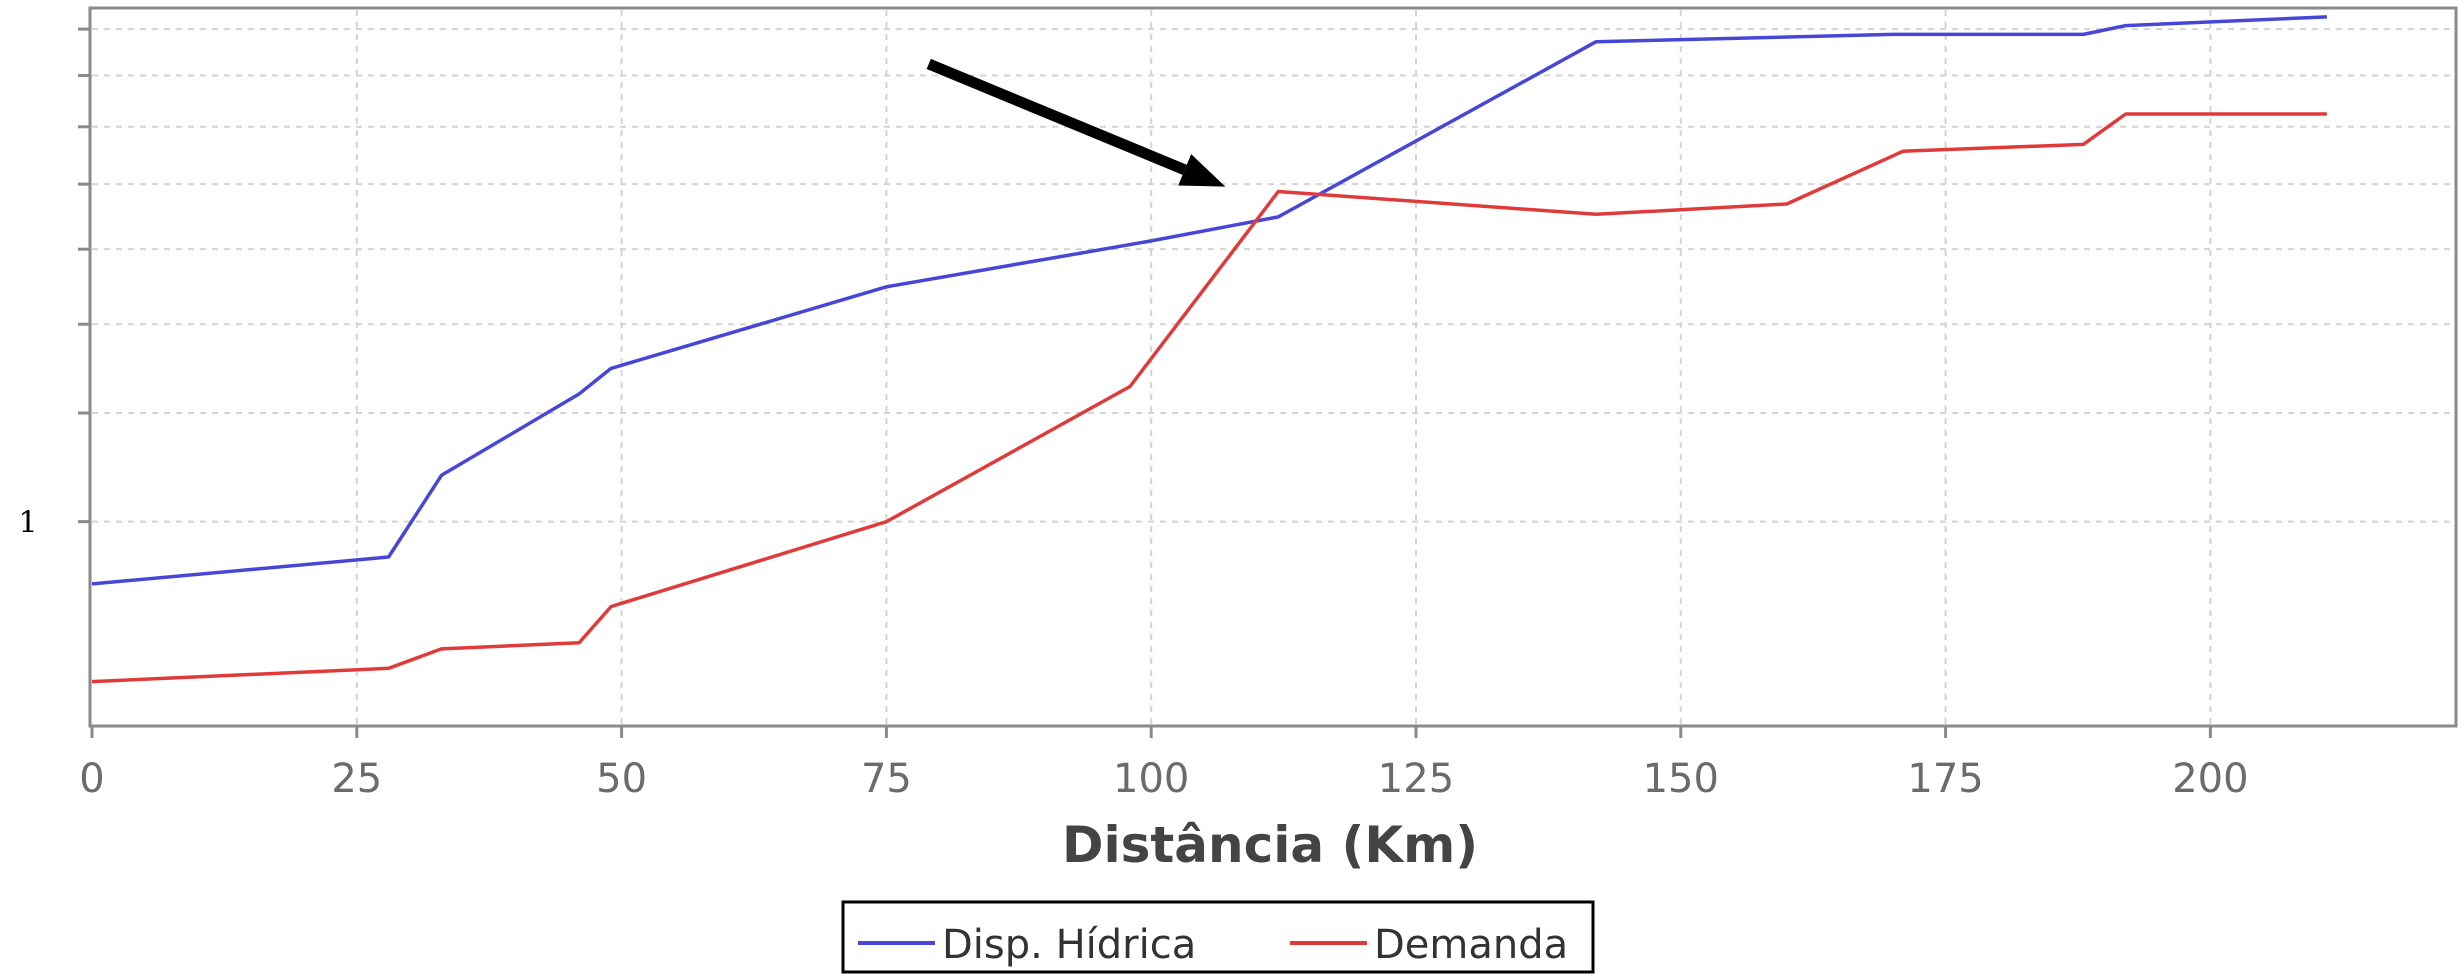  What do you see at coordinates (1270, 845) in the screenshot?
I see `x-axis-title: Distância (Km)` at bounding box center [1270, 845].